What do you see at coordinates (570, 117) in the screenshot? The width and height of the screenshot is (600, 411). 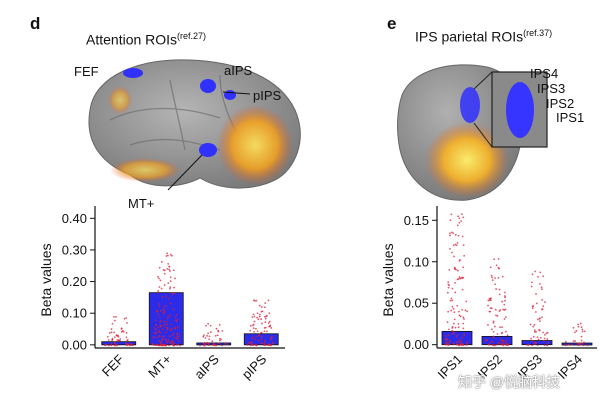 I see `roi-label-ips1: IPS1` at bounding box center [570, 117].